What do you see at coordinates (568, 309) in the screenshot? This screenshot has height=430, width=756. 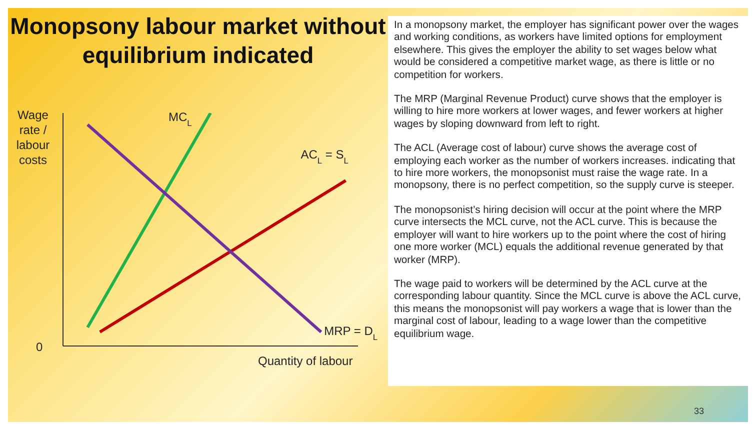 I see `text: The wage paid to workers will be determined by the ACL curve at the corresponding labour quantity. Since the MCL curve is above the ACL curve, this means the monopsonist will pay workers a wage that is lower than the marginal cost of labour, leading to a wage lower than the competitive equilibrium wage.` at bounding box center [568, 309].